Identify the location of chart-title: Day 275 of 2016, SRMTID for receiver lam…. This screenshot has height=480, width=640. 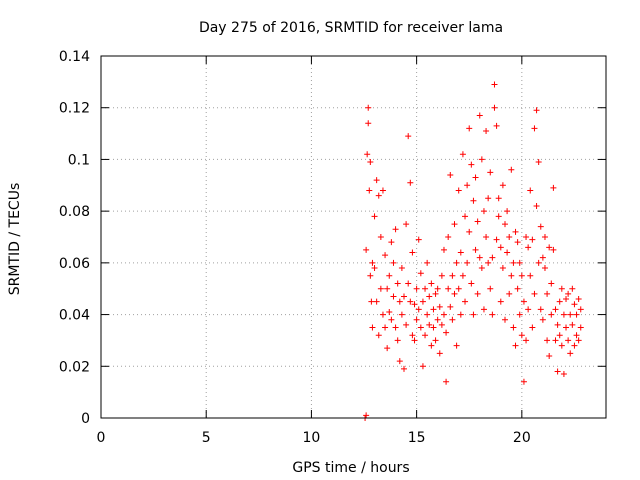
(351, 28).